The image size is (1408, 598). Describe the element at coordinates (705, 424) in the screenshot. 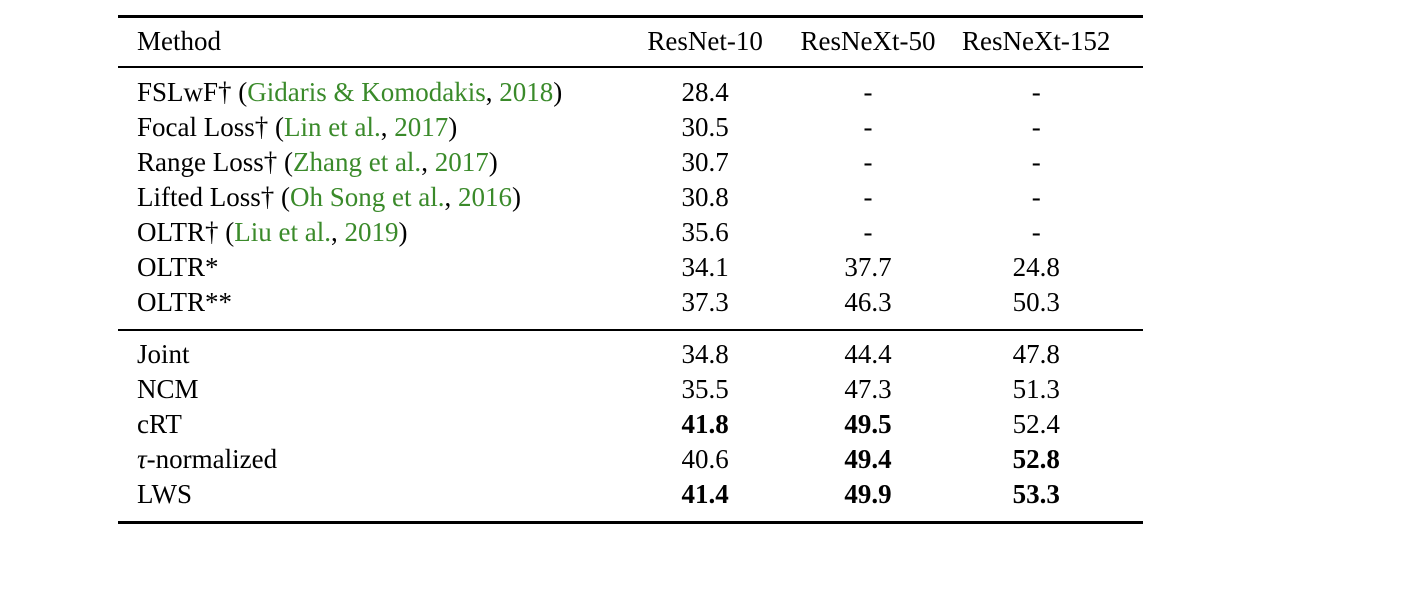

I see `value-resnet-10: 41.8` at that location.